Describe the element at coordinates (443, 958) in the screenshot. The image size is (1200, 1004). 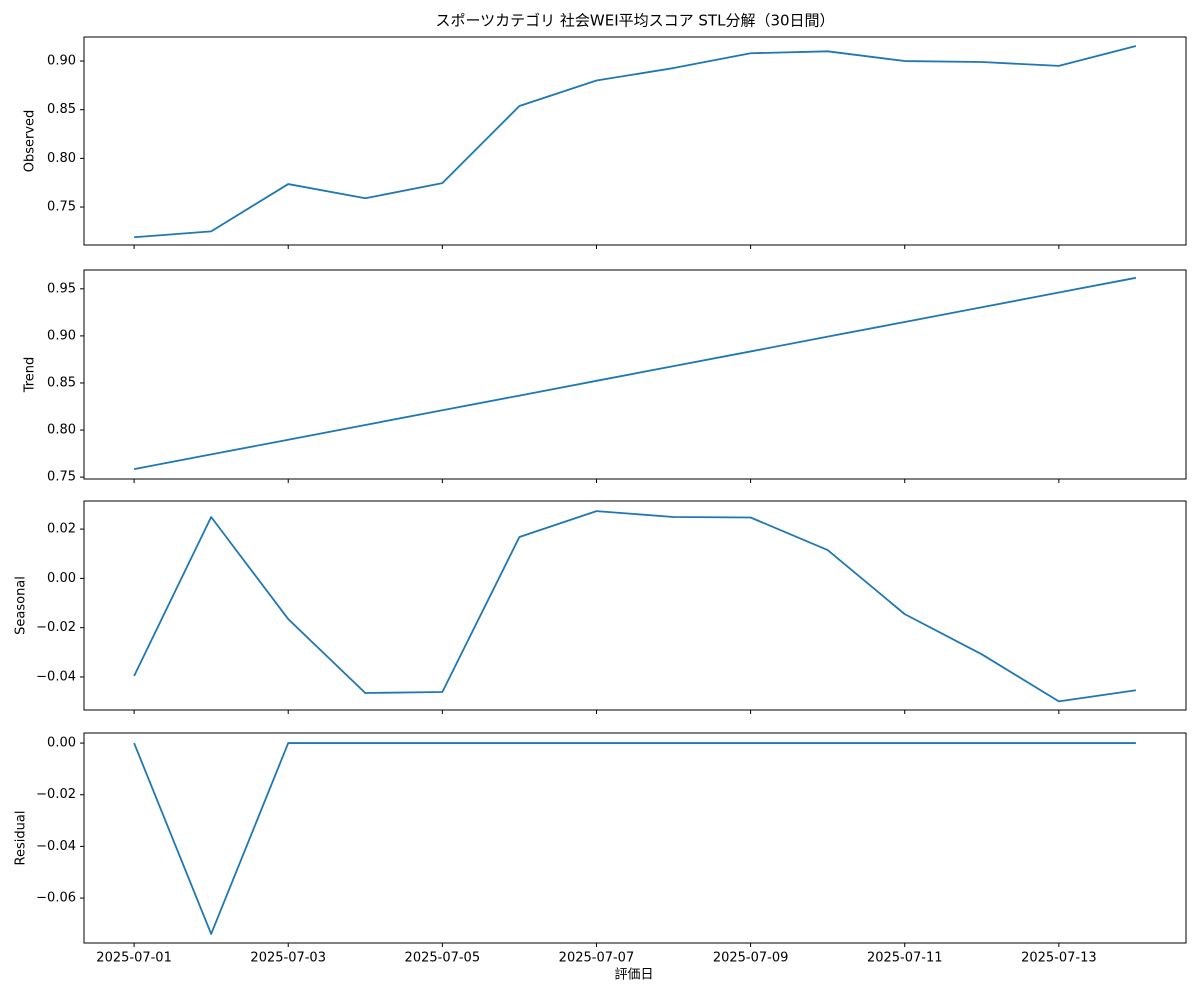
I see `x-tick-label: 2025-07-05` at that location.